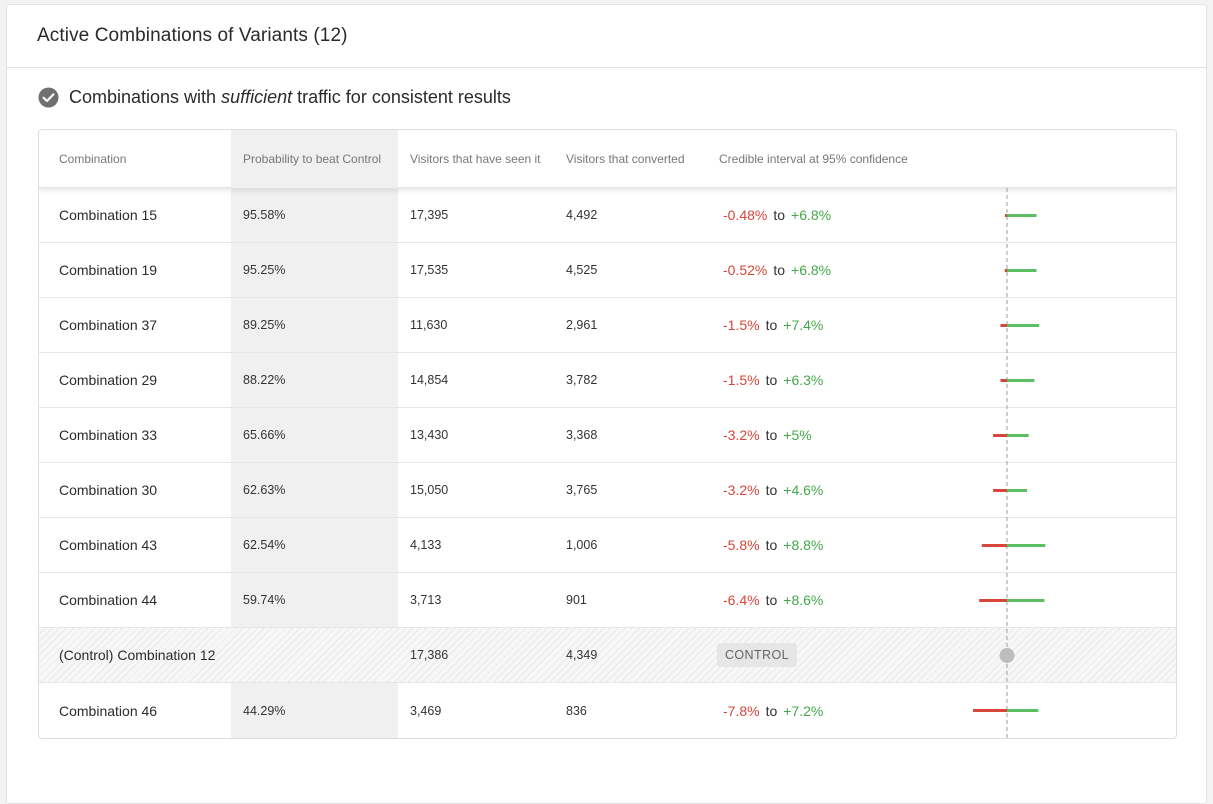 This screenshot has height=804, width=1213. Describe the element at coordinates (475, 158) in the screenshot. I see `column-header-visitors-seen: Visitors that have seen it` at that location.